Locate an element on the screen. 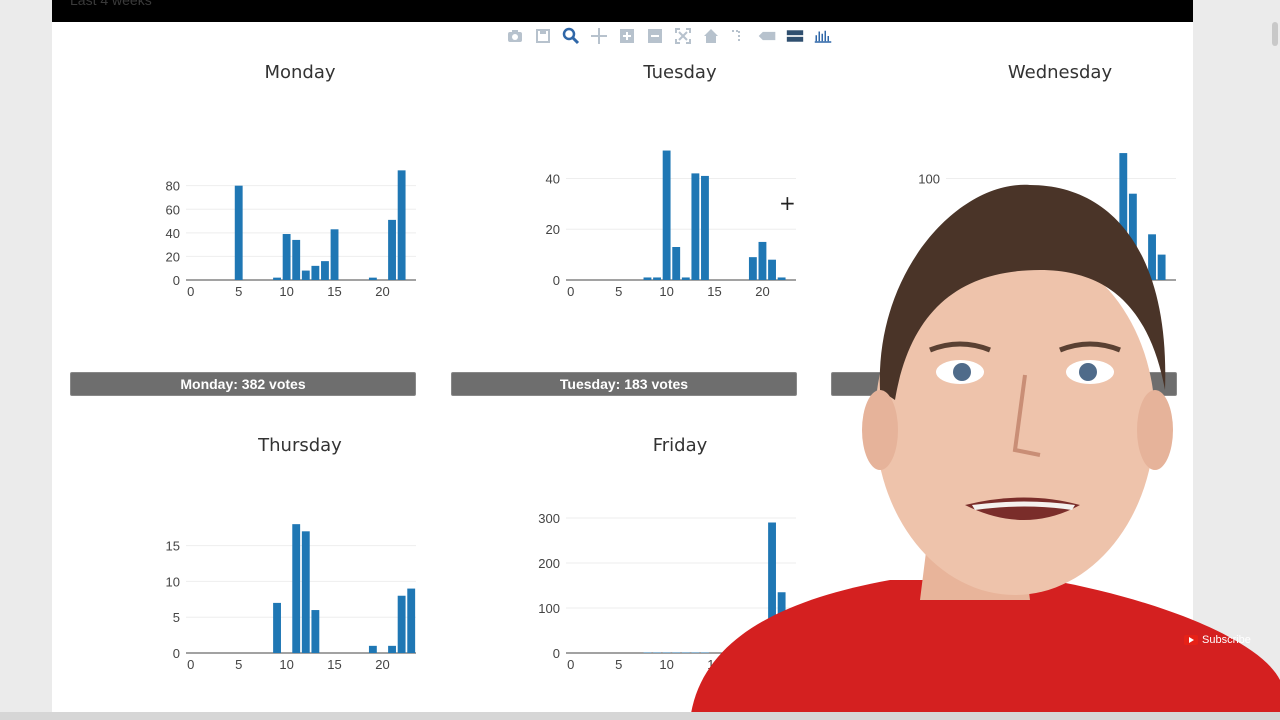 This screenshot has height=720, width=1280. chart-title: Tuesday is located at coordinates (680, 72).